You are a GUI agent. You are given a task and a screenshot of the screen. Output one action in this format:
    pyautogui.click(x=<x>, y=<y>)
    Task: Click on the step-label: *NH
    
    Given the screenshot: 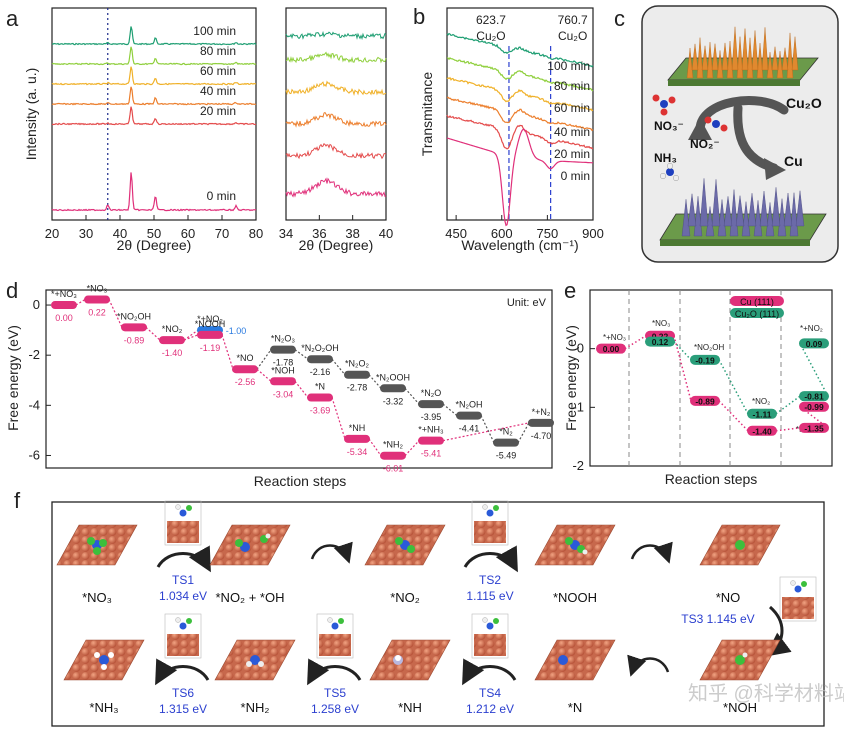 What is the action you would take?
    pyautogui.click(x=357, y=428)
    